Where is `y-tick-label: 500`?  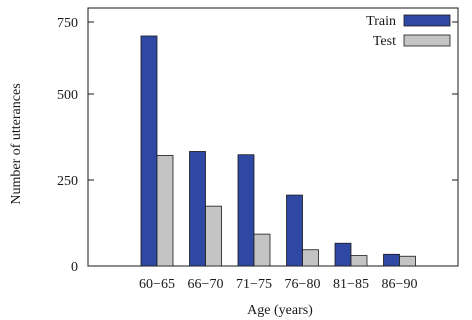
y-tick-label: 500 is located at coordinates (67, 95).